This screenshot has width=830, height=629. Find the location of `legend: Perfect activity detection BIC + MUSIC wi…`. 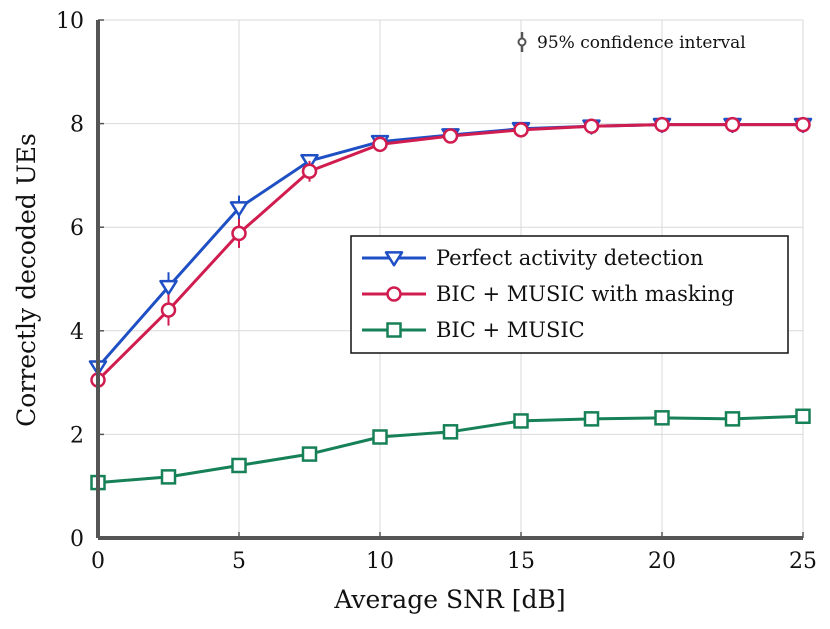

legend: Perfect activity detection BIC + MUSIC wi… is located at coordinates (569, 294).